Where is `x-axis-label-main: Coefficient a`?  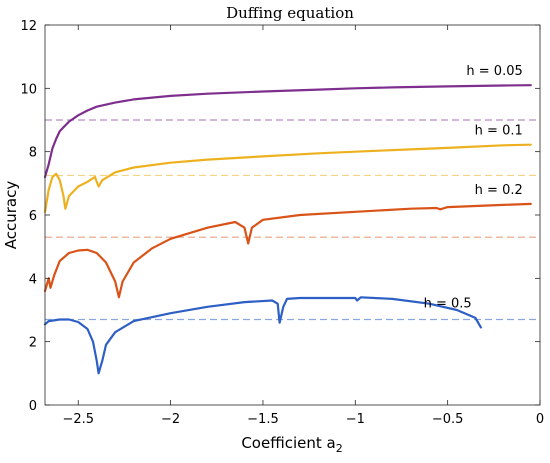 x-axis-label-main: Coefficient a is located at coordinates (288, 443).